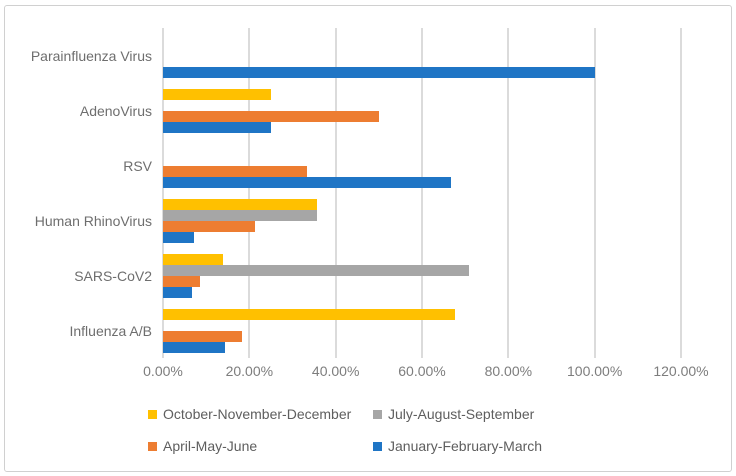 Image resolution: width=736 pixels, height=476 pixels. What do you see at coordinates (465, 446) in the screenshot?
I see `legend-label: January-February-March` at bounding box center [465, 446].